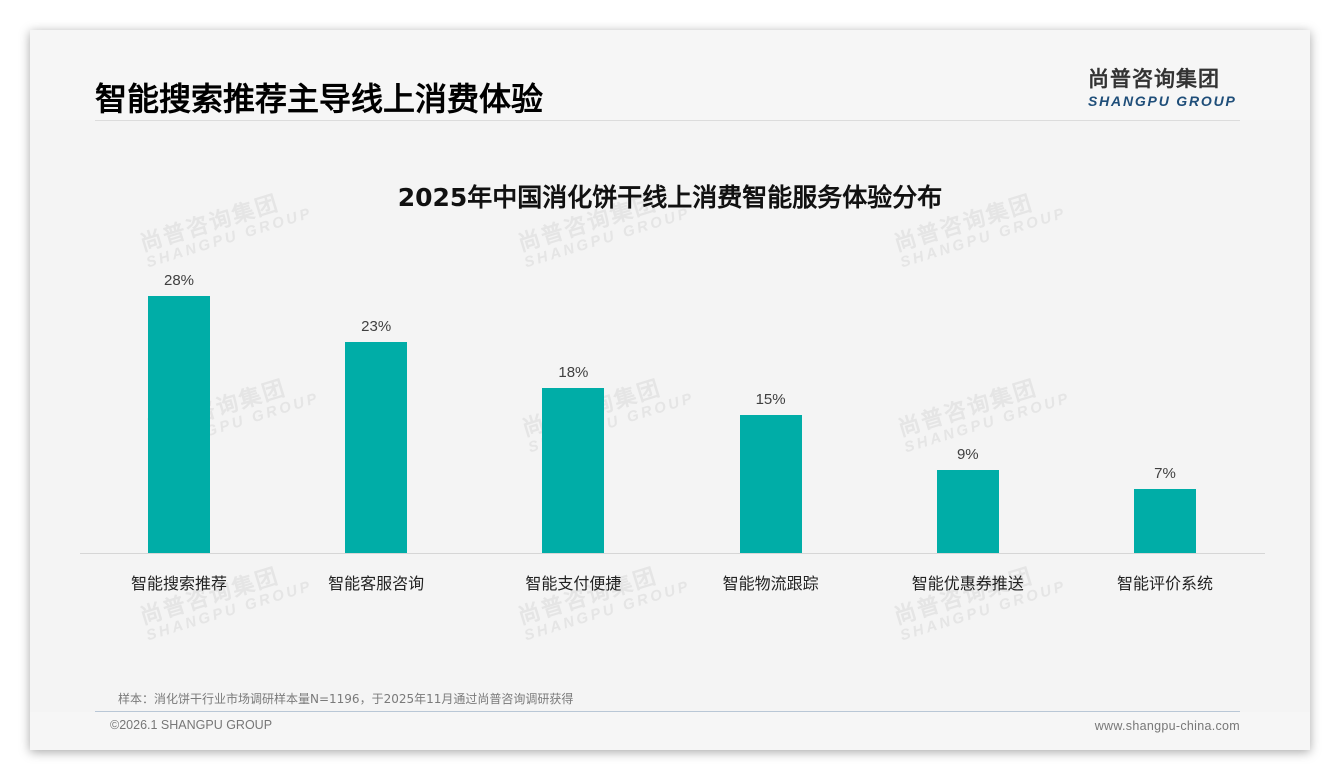 This screenshot has width=1340, height=780. I want to click on category-label: 智能搜索推荐, so click(178, 583).